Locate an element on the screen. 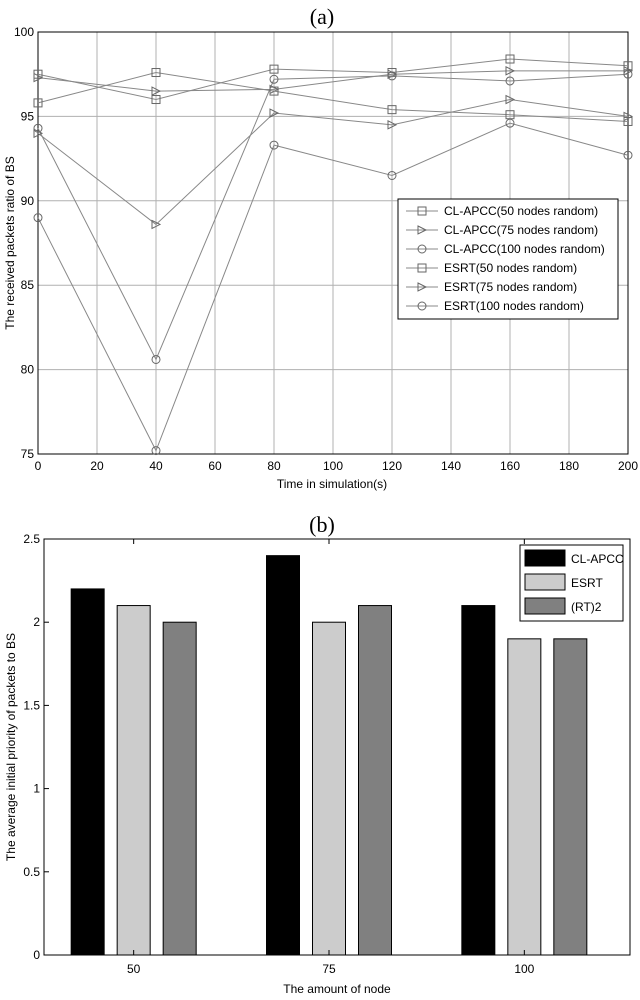 Image resolution: width=640 pixels, height=1000 pixels. legend-label: (RT)2 is located at coordinates (586, 607).